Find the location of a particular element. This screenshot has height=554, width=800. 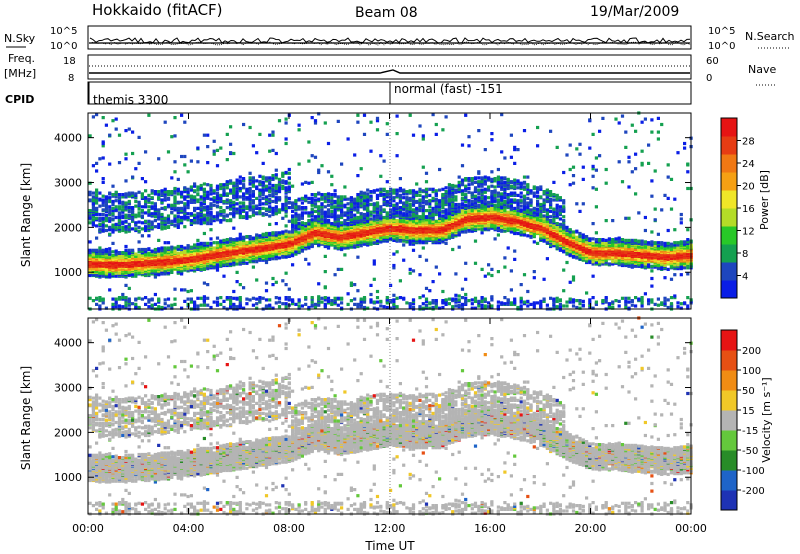

freq-label: Freq. is located at coordinates (21, 58).